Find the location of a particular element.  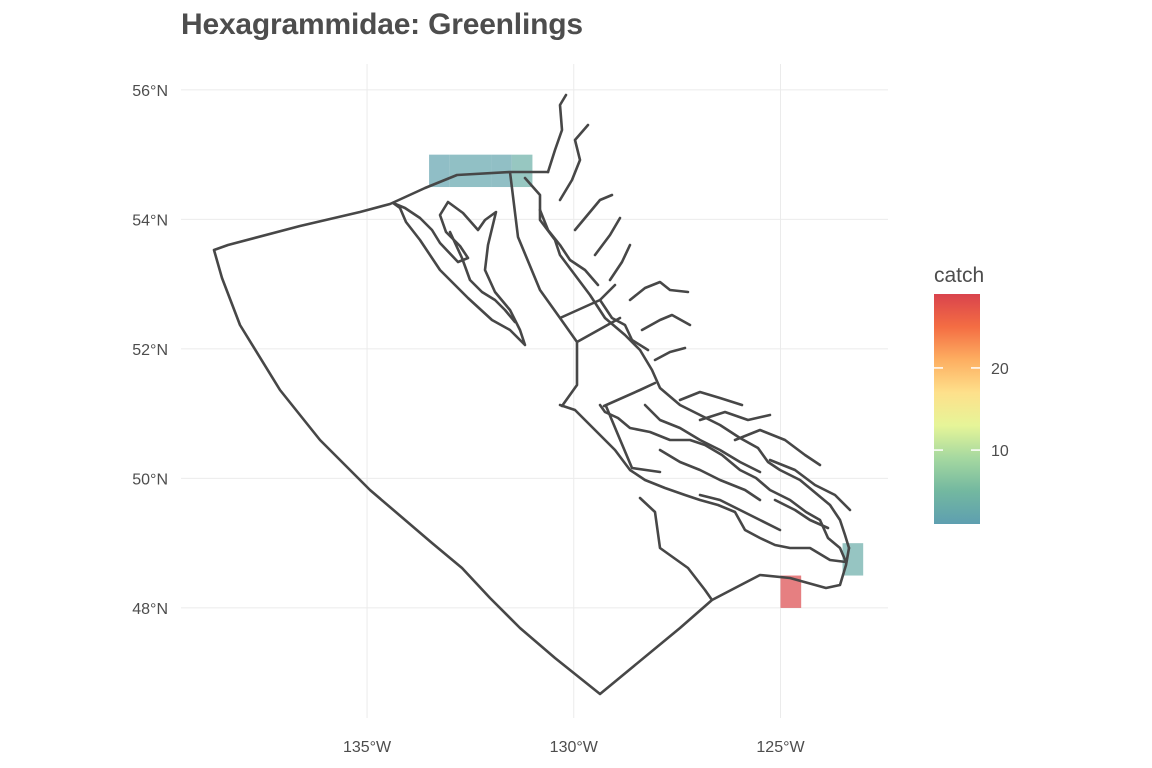

y-tick-label: 50°N is located at coordinates (150, 479).